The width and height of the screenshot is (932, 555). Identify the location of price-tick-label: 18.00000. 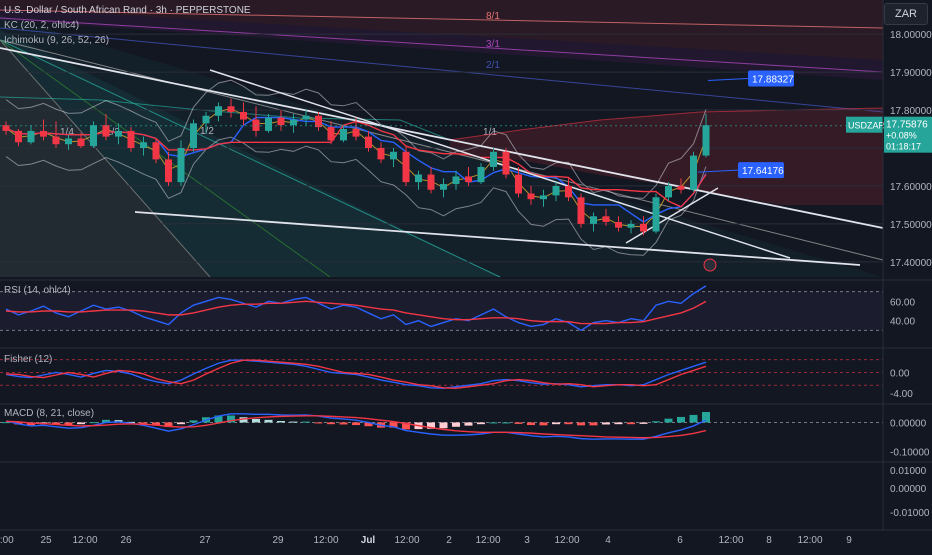
(911, 35).